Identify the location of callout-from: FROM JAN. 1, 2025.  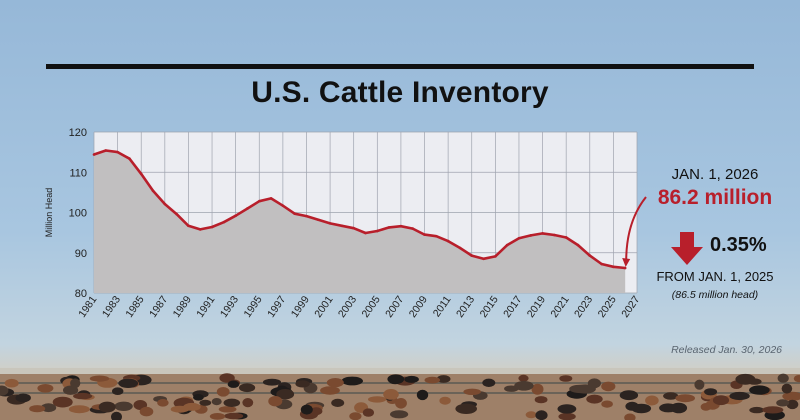
(715, 276).